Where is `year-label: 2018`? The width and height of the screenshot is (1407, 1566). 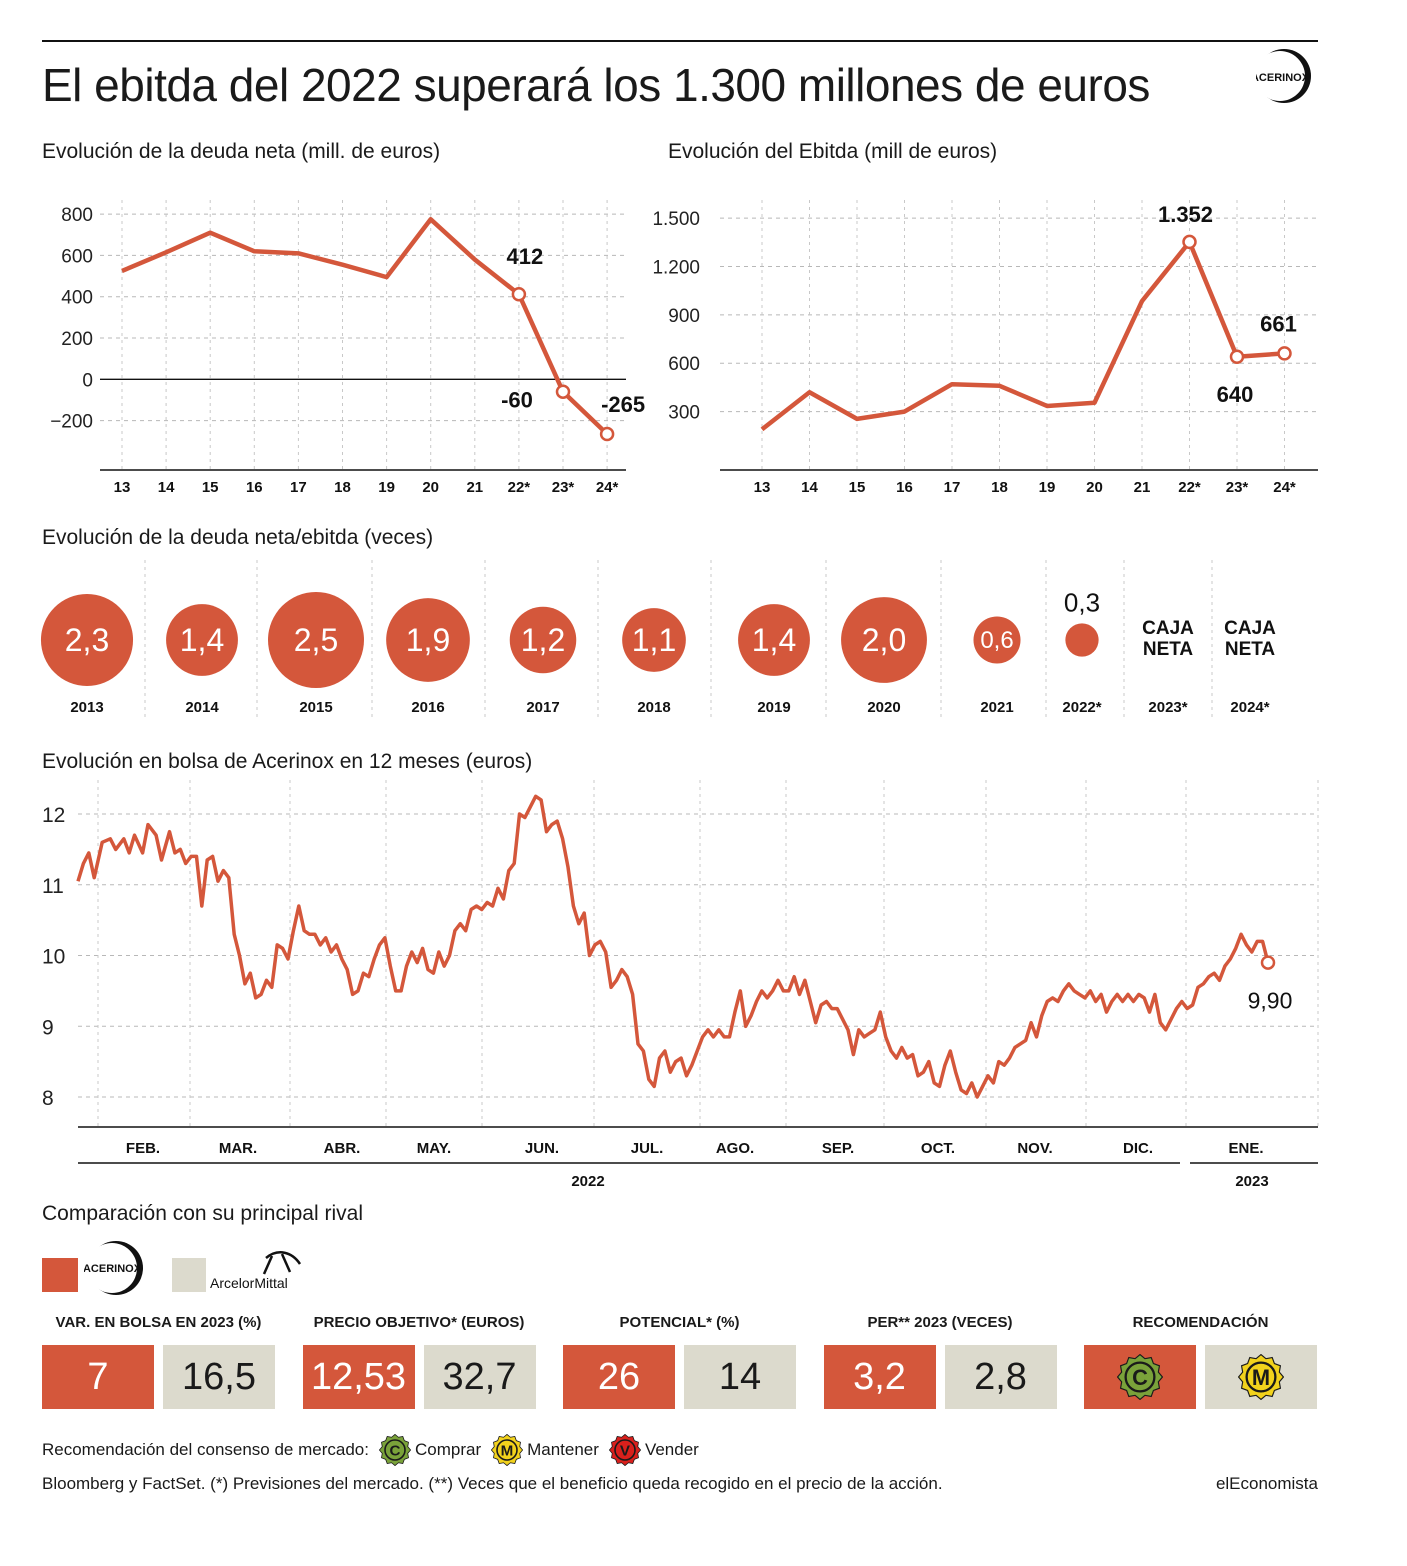
year-label: 2018 is located at coordinates (653, 707).